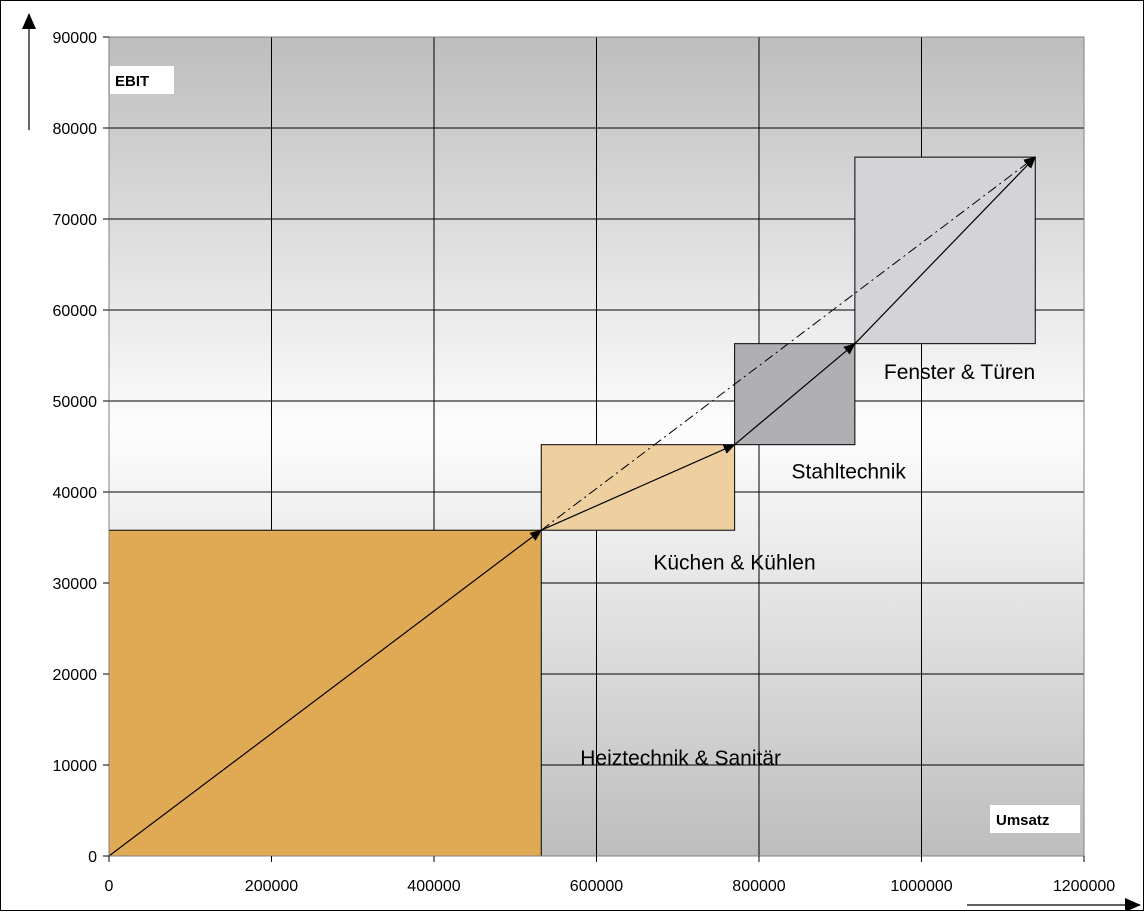  I want to click on y-tick-label: 40000, so click(75, 493).